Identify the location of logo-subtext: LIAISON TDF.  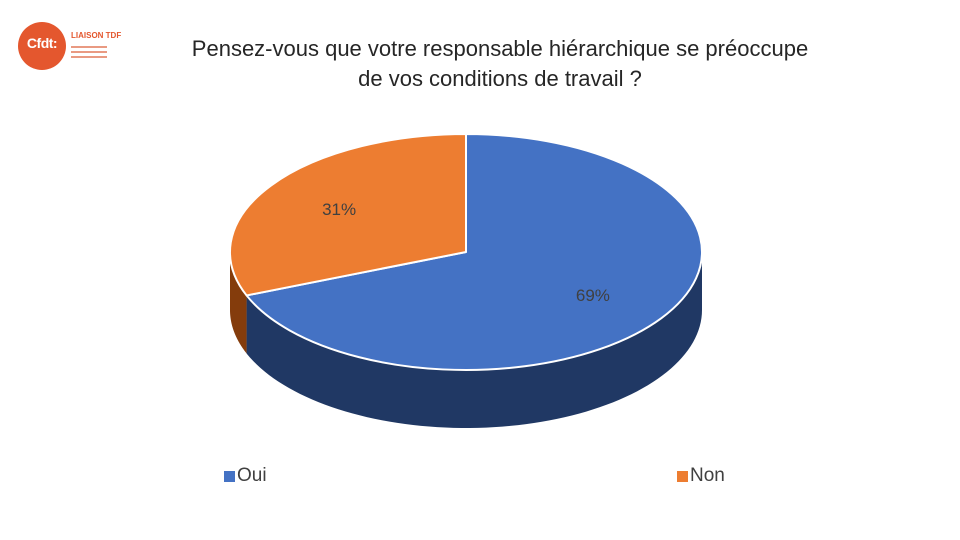
(96, 35).